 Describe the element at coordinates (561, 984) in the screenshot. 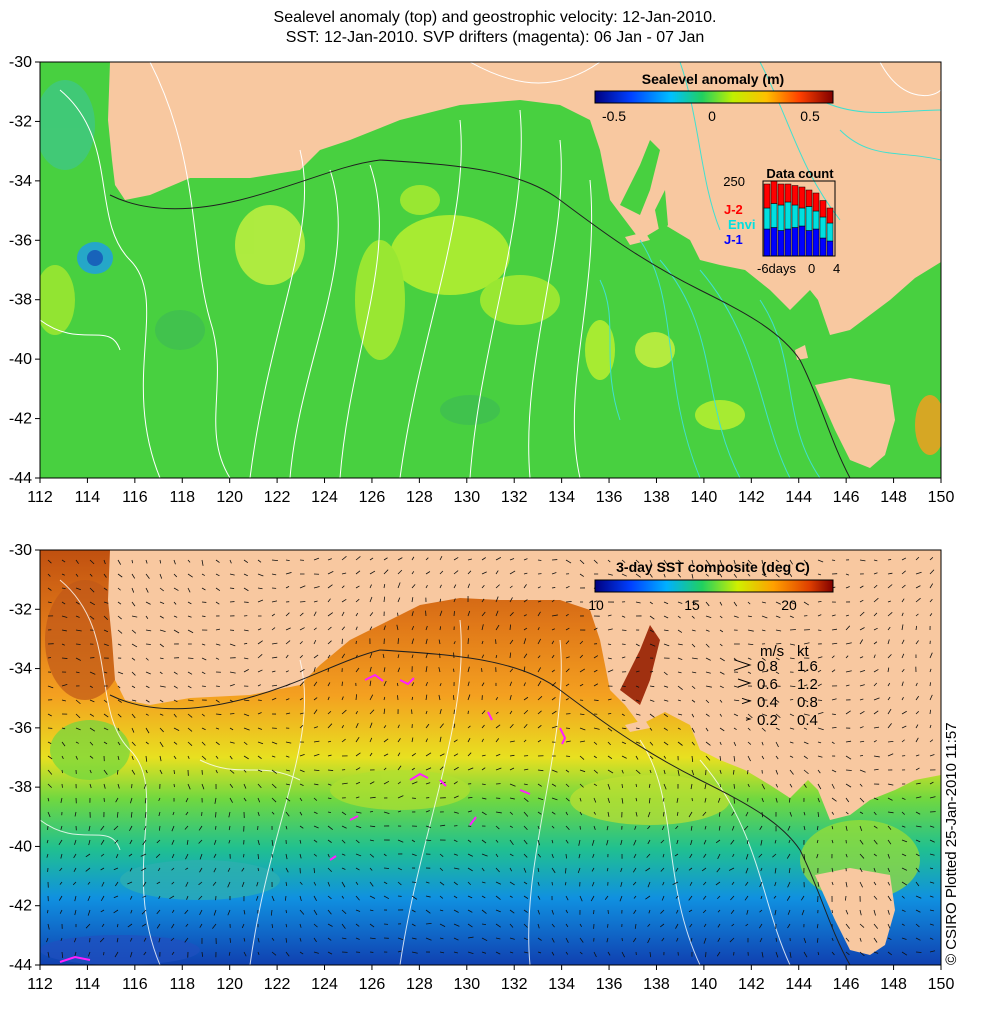

I see `lon-tick-label: 134` at that location.